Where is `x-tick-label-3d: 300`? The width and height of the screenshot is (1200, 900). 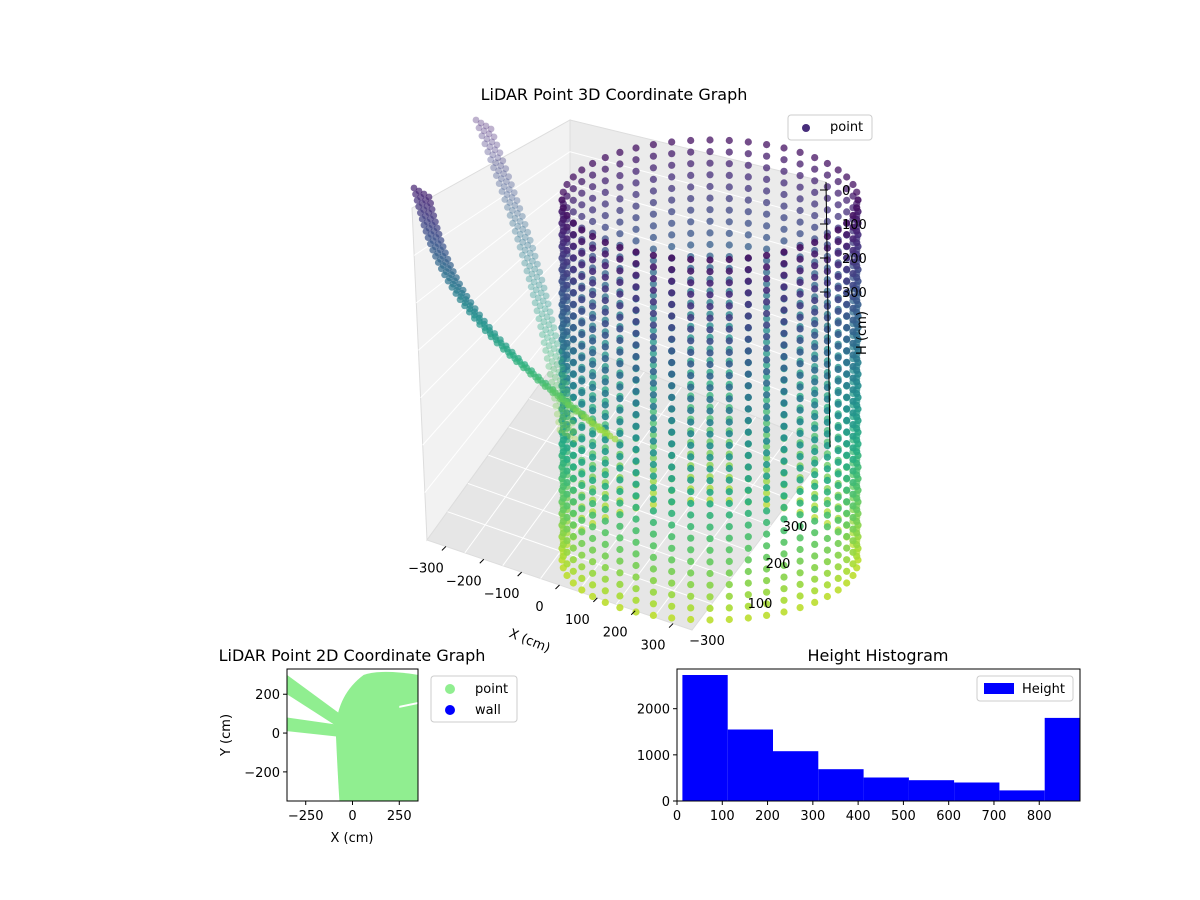 x-tick-label-3d: 300 is located at coordinates (653, 646).